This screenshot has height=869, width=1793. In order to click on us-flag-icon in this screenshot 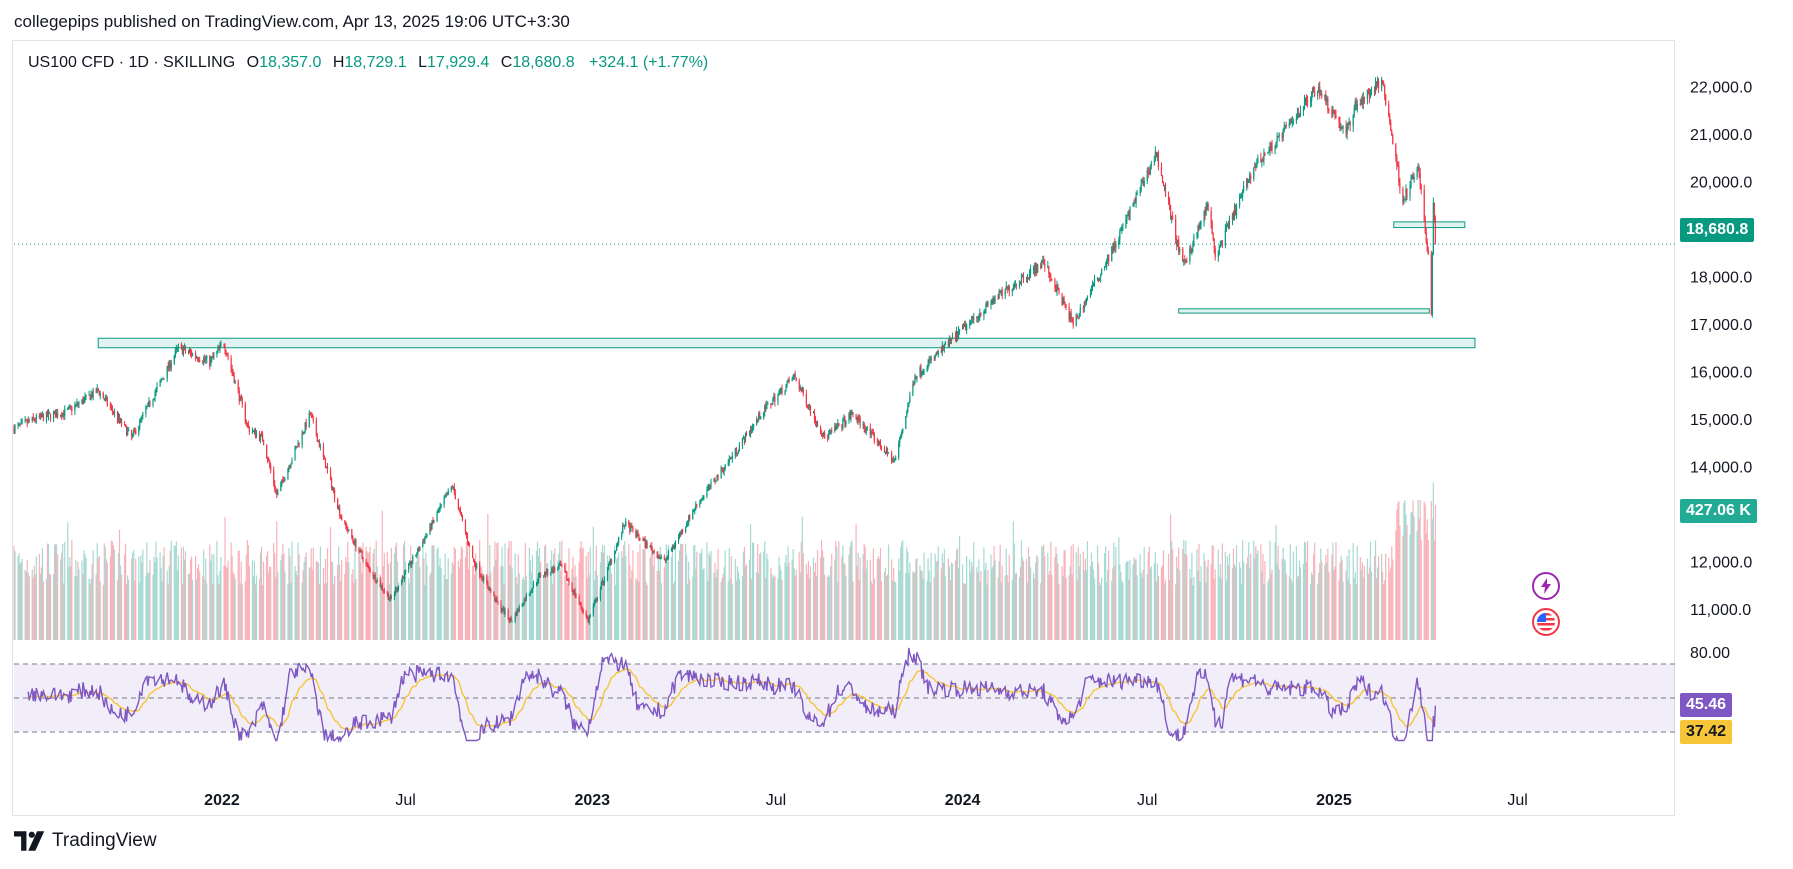, I will do `click(1546, 622)`.